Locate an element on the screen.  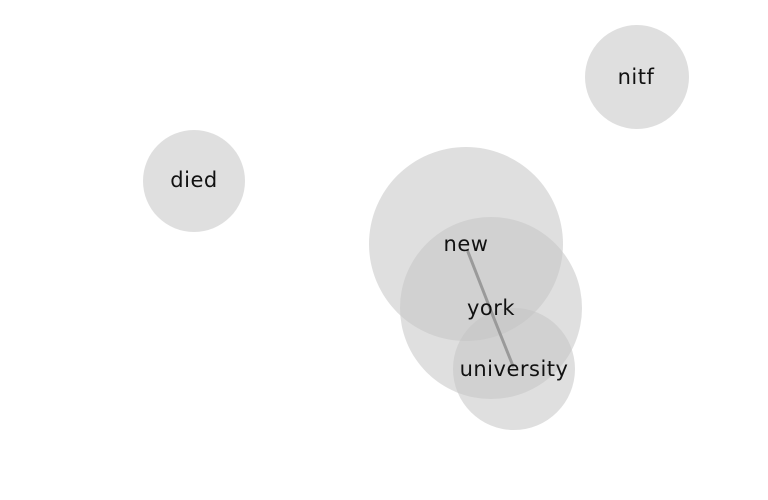
node-label-york: york is located at coordinates (491, 308).